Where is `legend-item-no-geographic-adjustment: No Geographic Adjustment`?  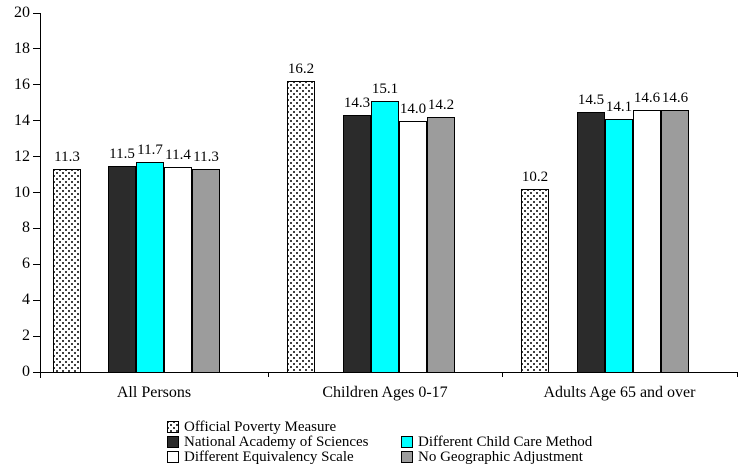 legend-item-no-geographic-adjustment: No Geographic Adjustment is located at coordinates (492, 456).